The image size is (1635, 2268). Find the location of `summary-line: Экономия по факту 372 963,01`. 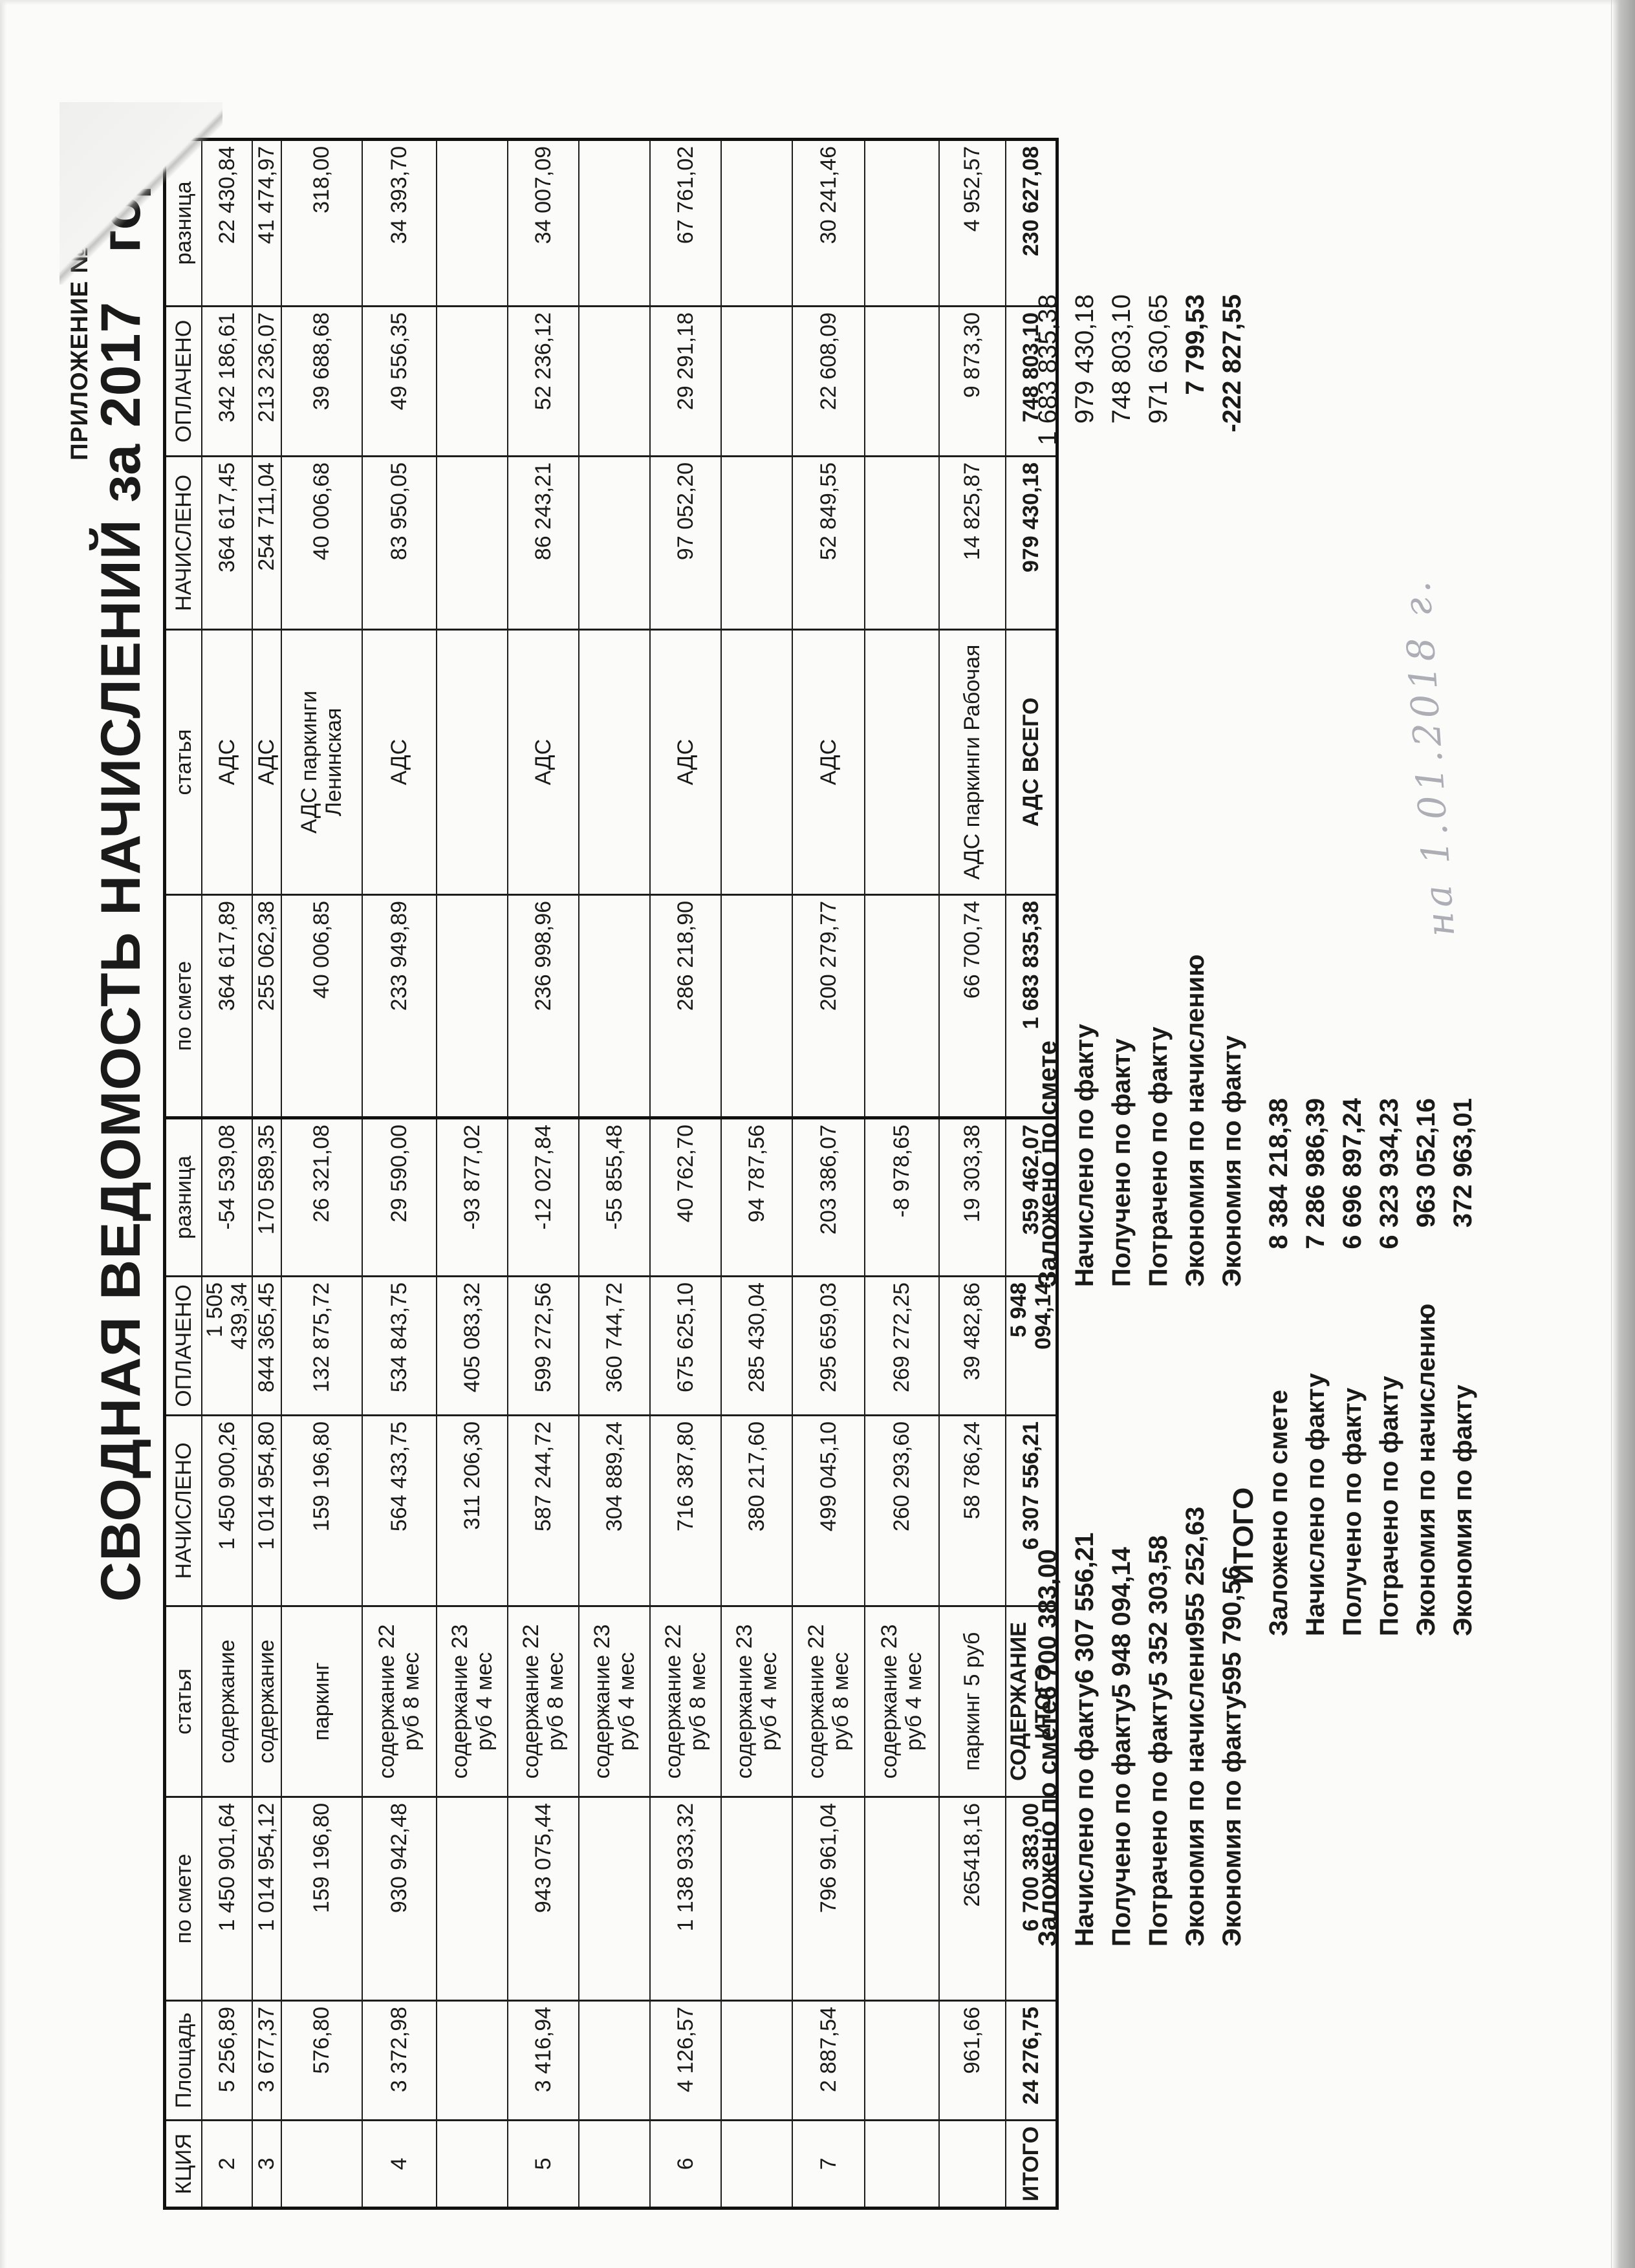

summary-line: Экономия по факту 372 963,01 is located at coordinates (1467, 1367).